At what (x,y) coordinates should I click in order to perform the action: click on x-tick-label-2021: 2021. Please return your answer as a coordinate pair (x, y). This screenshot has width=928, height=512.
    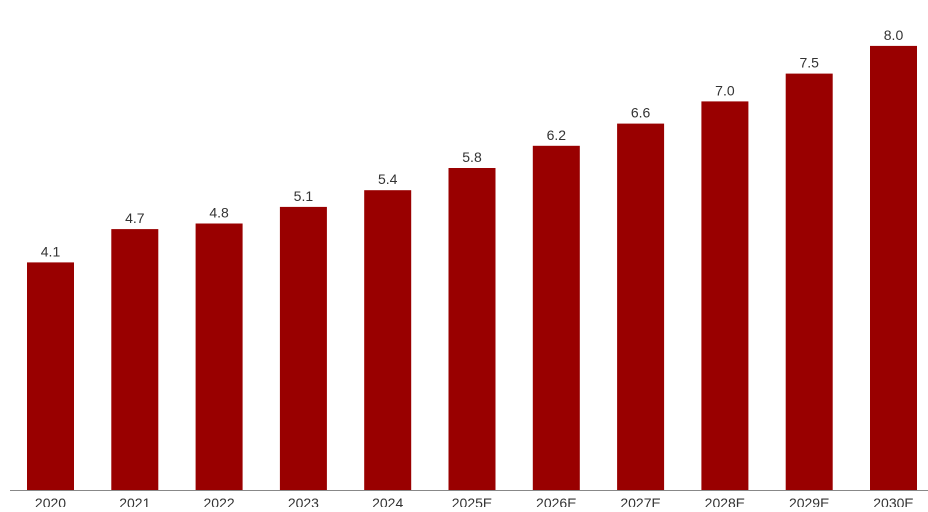
    Looking at the image, I should click on (134, 501).